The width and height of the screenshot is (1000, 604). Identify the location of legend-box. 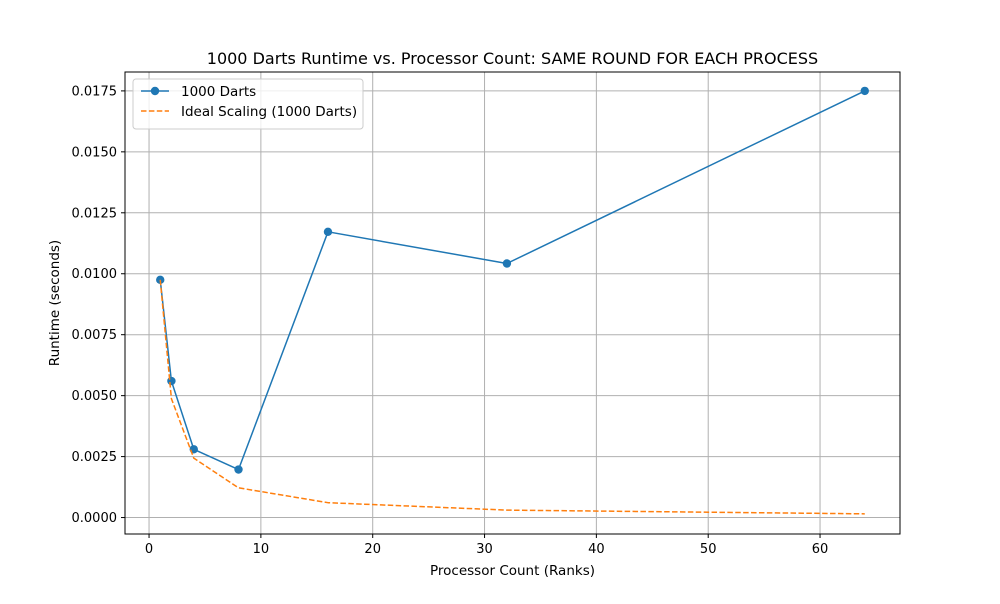
(248, 104).